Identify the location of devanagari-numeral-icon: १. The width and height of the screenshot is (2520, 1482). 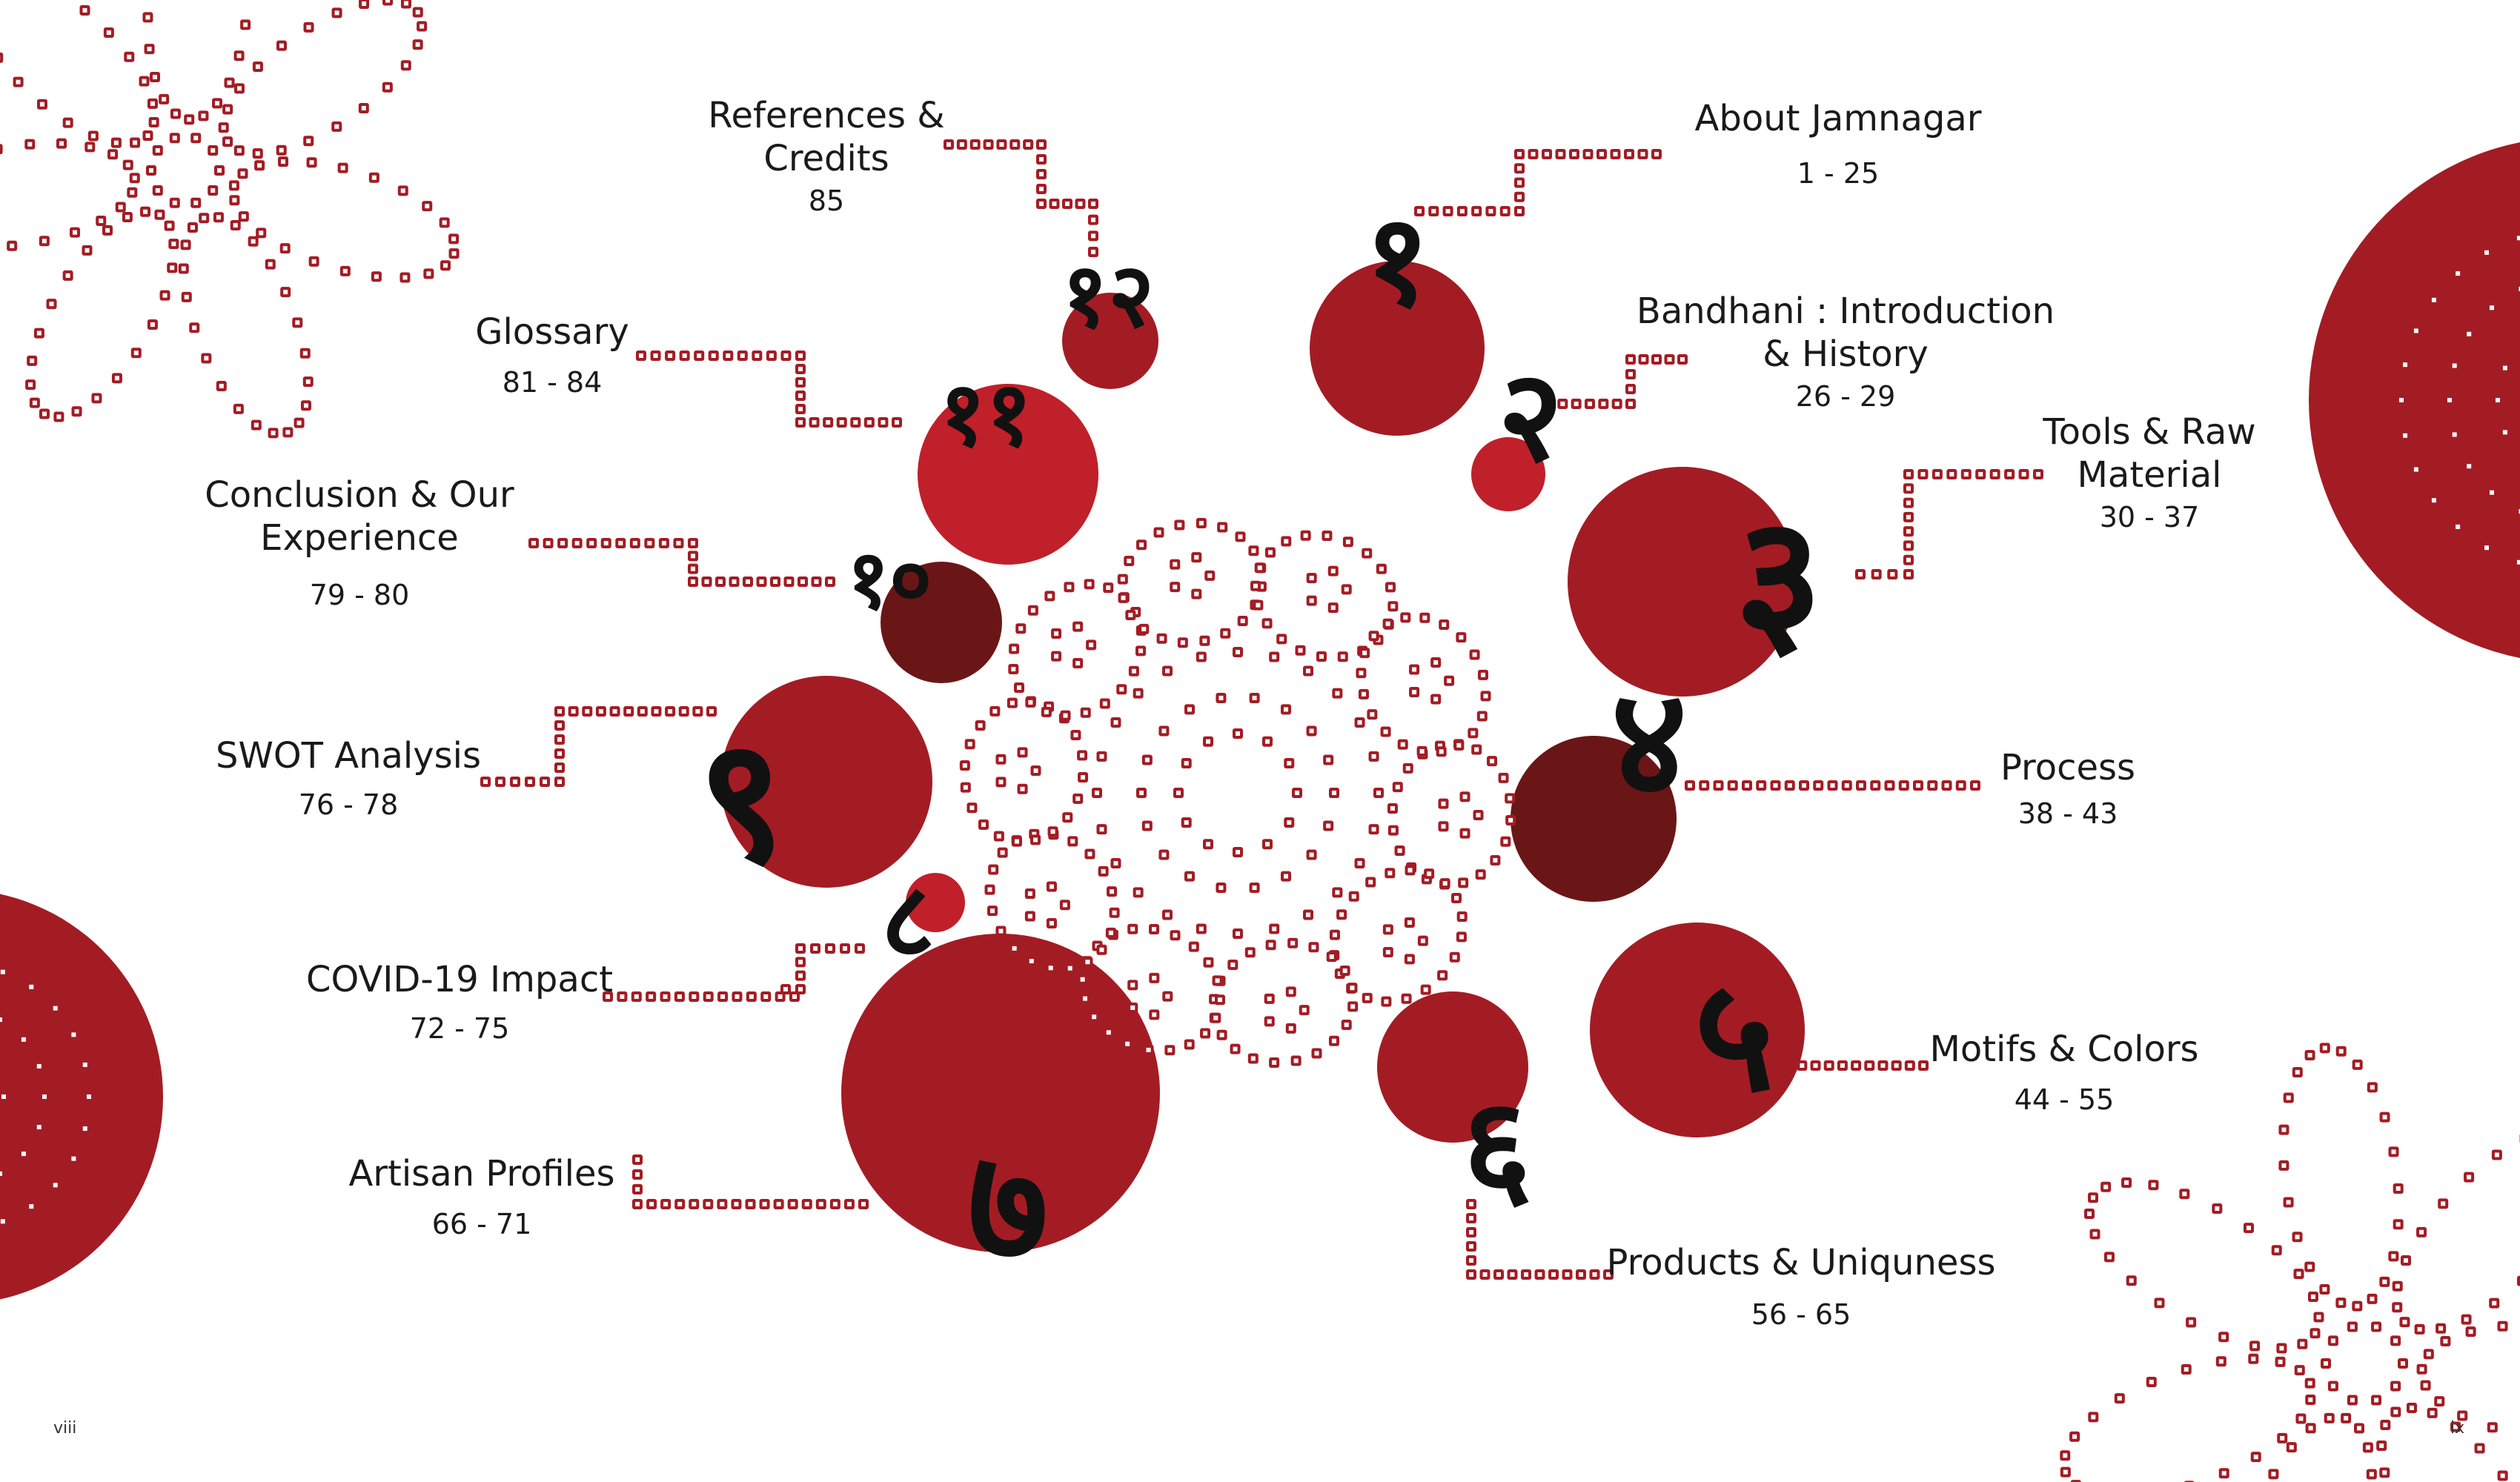
(1398, 260).